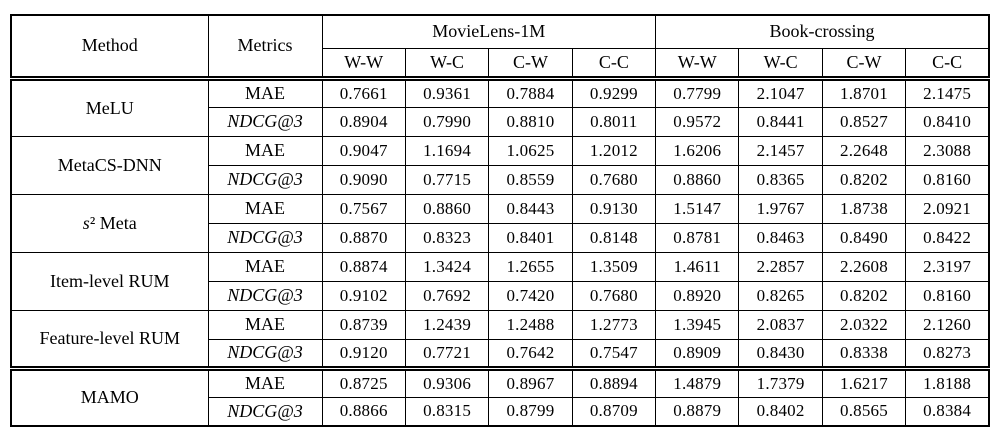 The width and height of the screenshot is (999, 440). Describe the element at coordinates (614, 411) in the screenshot. I see `value-cell: 0.8709` at that location.